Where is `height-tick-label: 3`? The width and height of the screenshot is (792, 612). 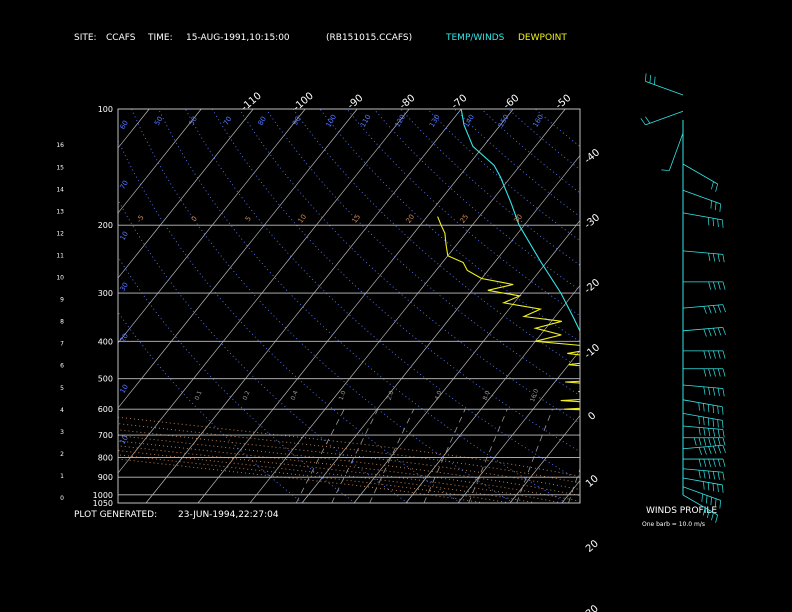 height-tick-label: 3 is located at coordinates (62, 432).